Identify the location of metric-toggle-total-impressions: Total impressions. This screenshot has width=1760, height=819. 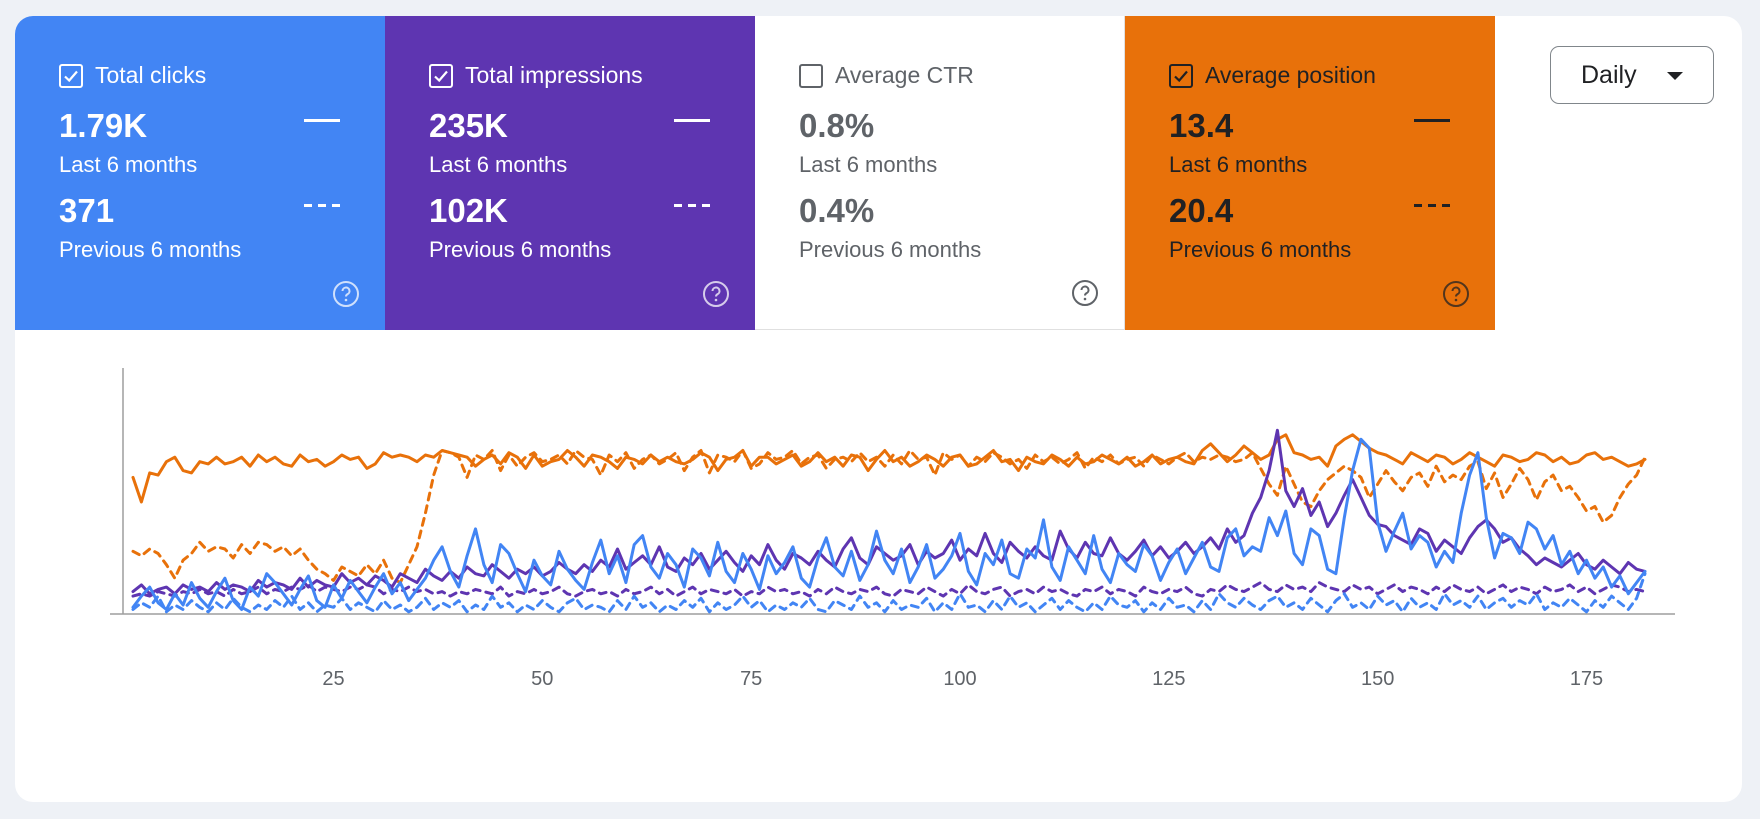
(536, 75).